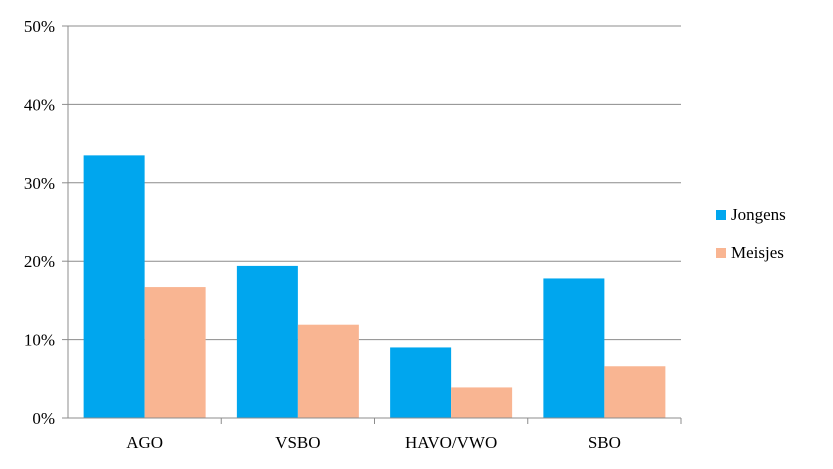 This screenshot has height=469, width=833. What do you see at coordinates (39, 340) in the screenshot?
I see `y-tick-label: 10%` at bounding box center [39, 340].